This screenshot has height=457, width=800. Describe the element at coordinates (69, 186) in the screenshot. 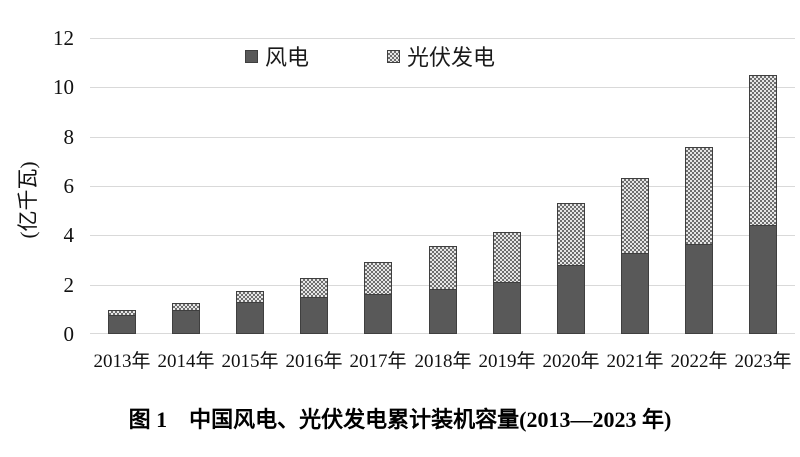

I see `y-tick-label-6: 6` at that location.